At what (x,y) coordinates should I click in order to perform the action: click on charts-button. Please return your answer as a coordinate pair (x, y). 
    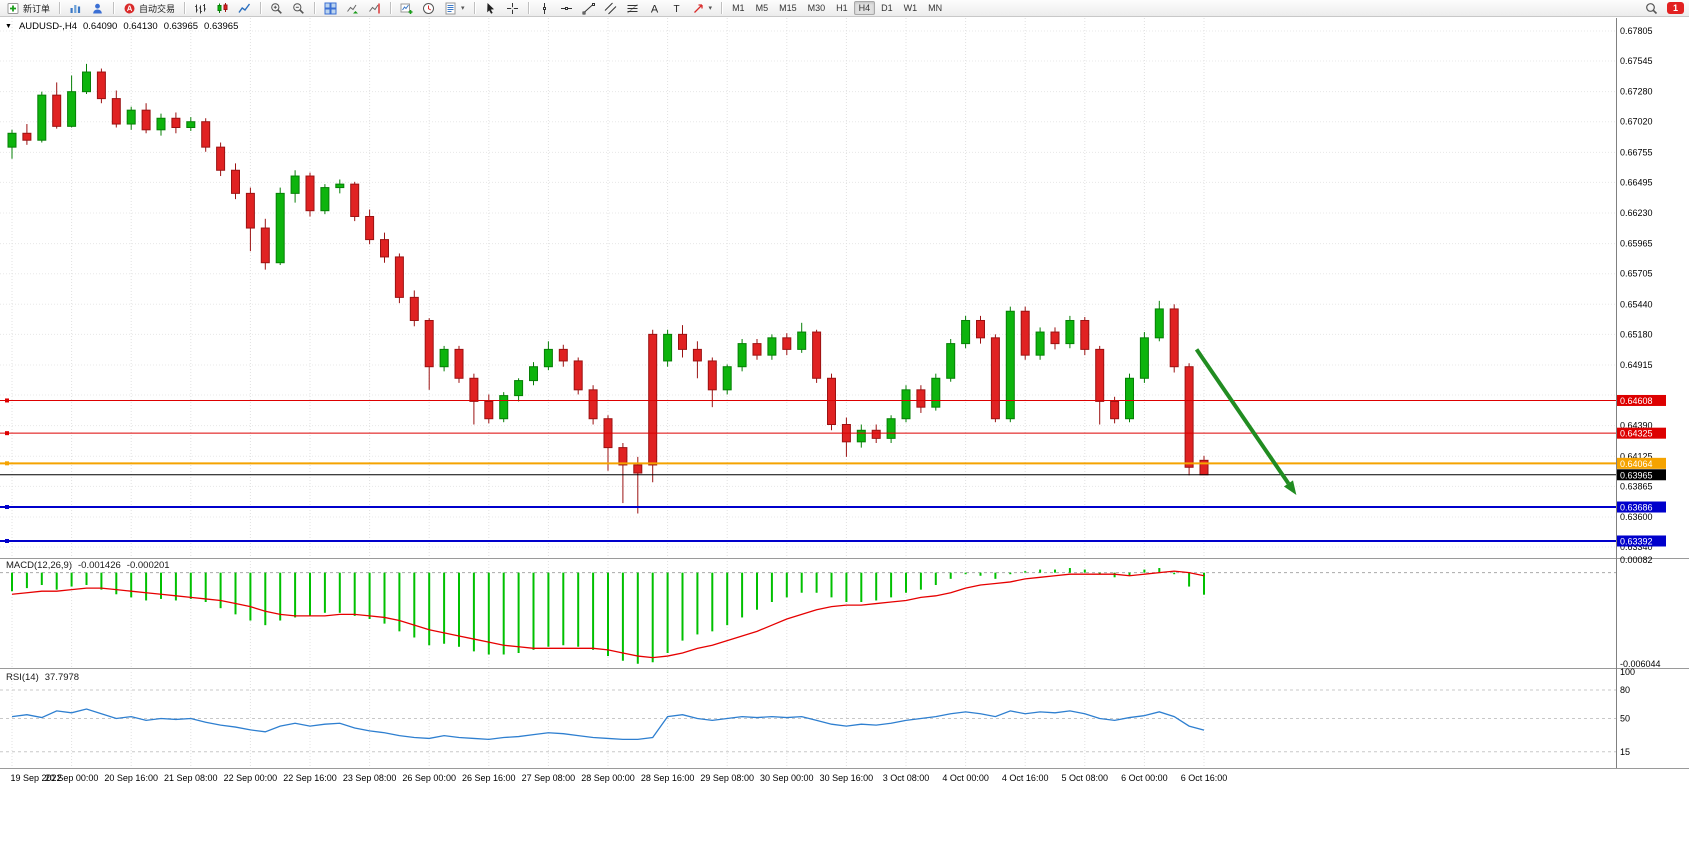
    Looking at the image, I should click on (75, 8).